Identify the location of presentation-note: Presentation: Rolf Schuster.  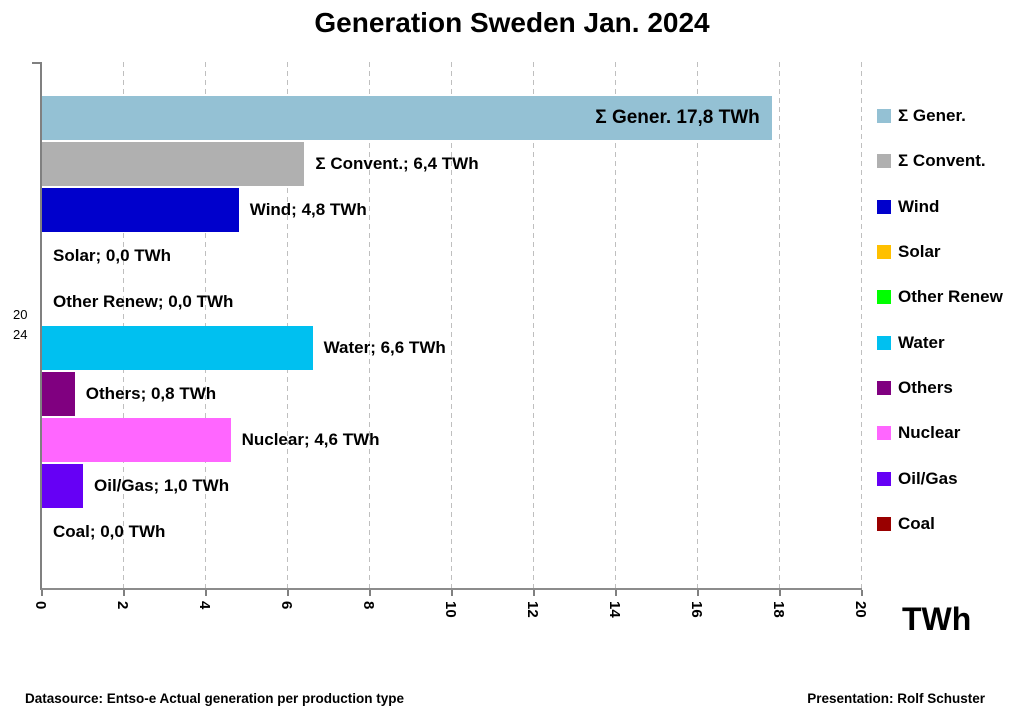
(896, 698).